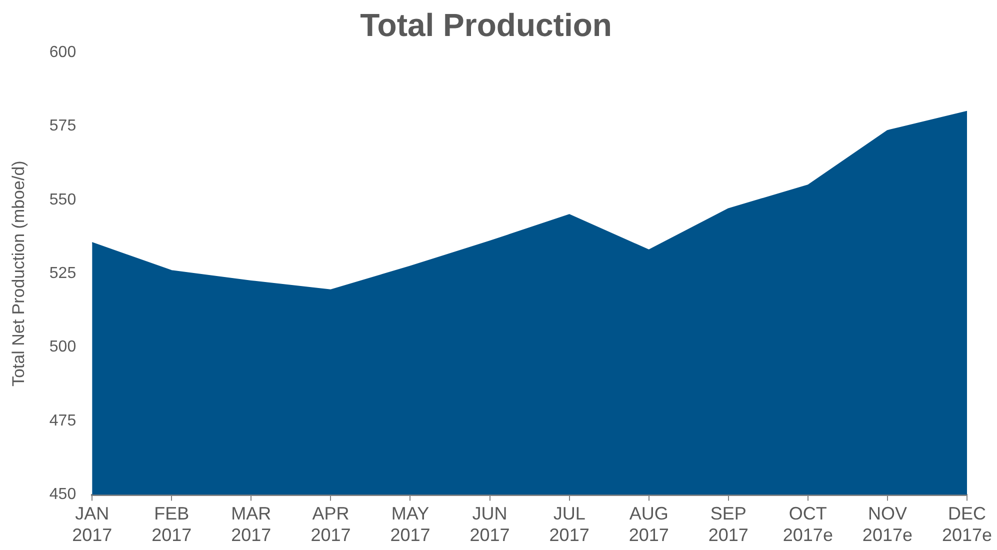 This screenshot has height=550, width=997. What do you see at coordinates (967, 525) in the screenshot?
I see `x-tick-label: DEC 2017e` at bounding box center [967, 525].